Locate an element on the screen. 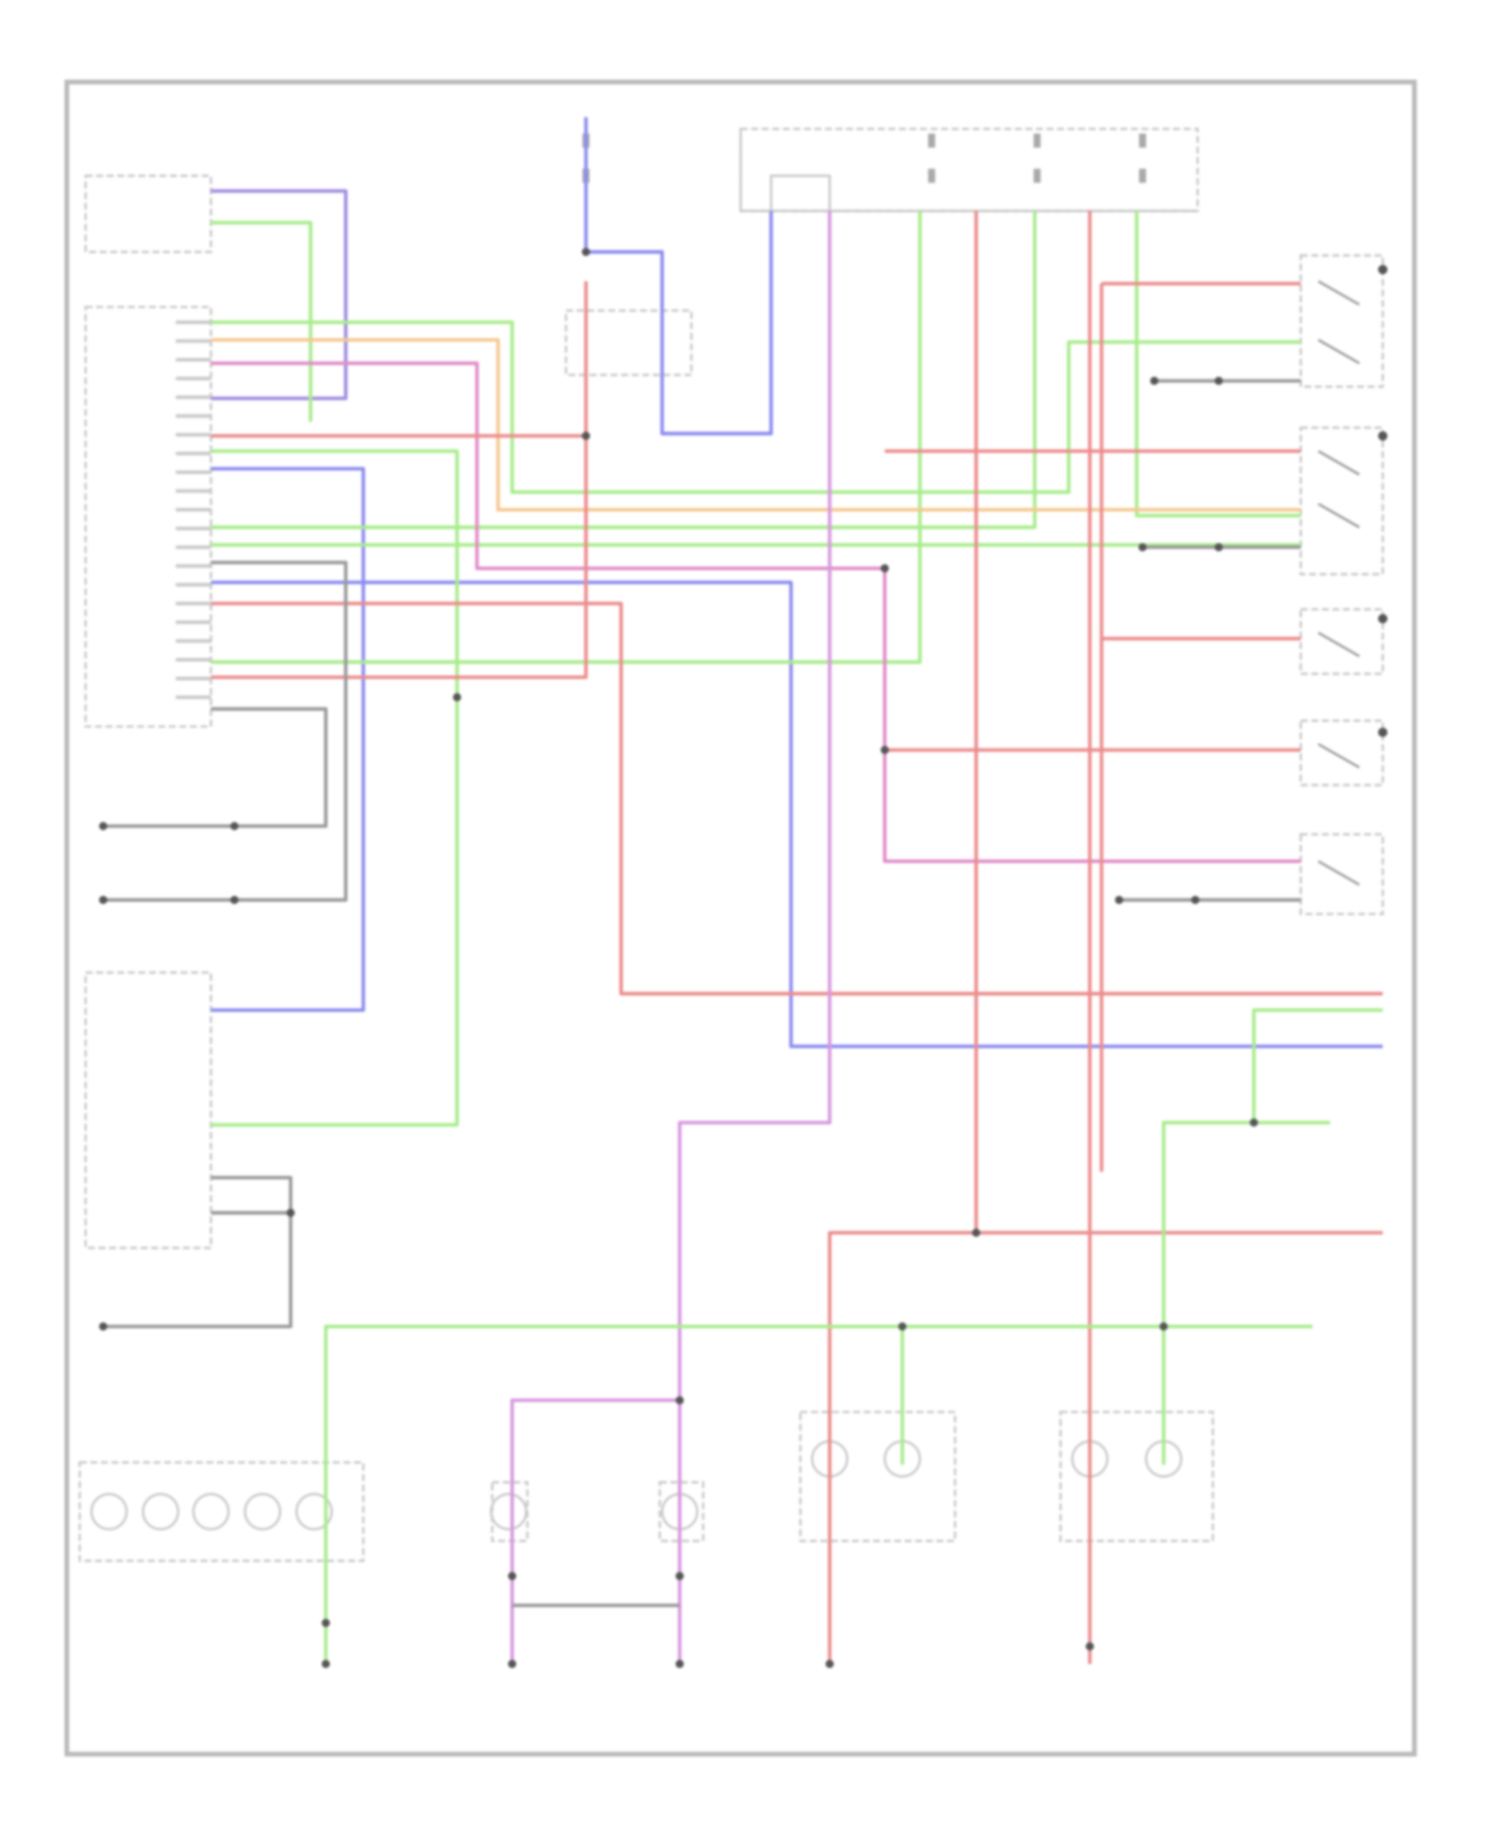  lamp-cluster is located at coordinates (221, 1512).